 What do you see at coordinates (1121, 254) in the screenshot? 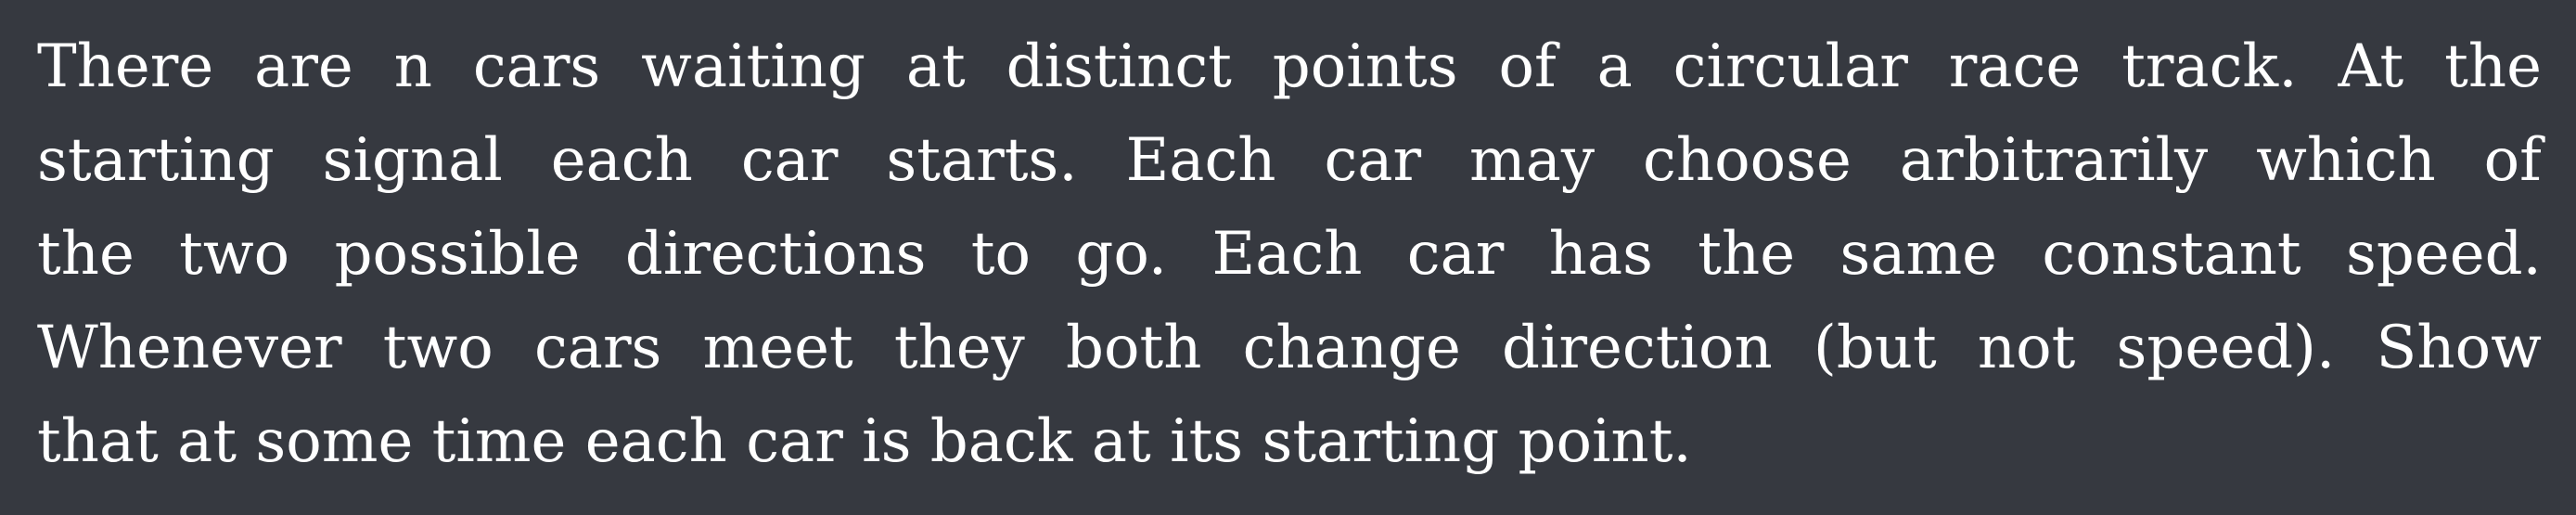
I see `word: go.` at bounding box center [1121, 254].